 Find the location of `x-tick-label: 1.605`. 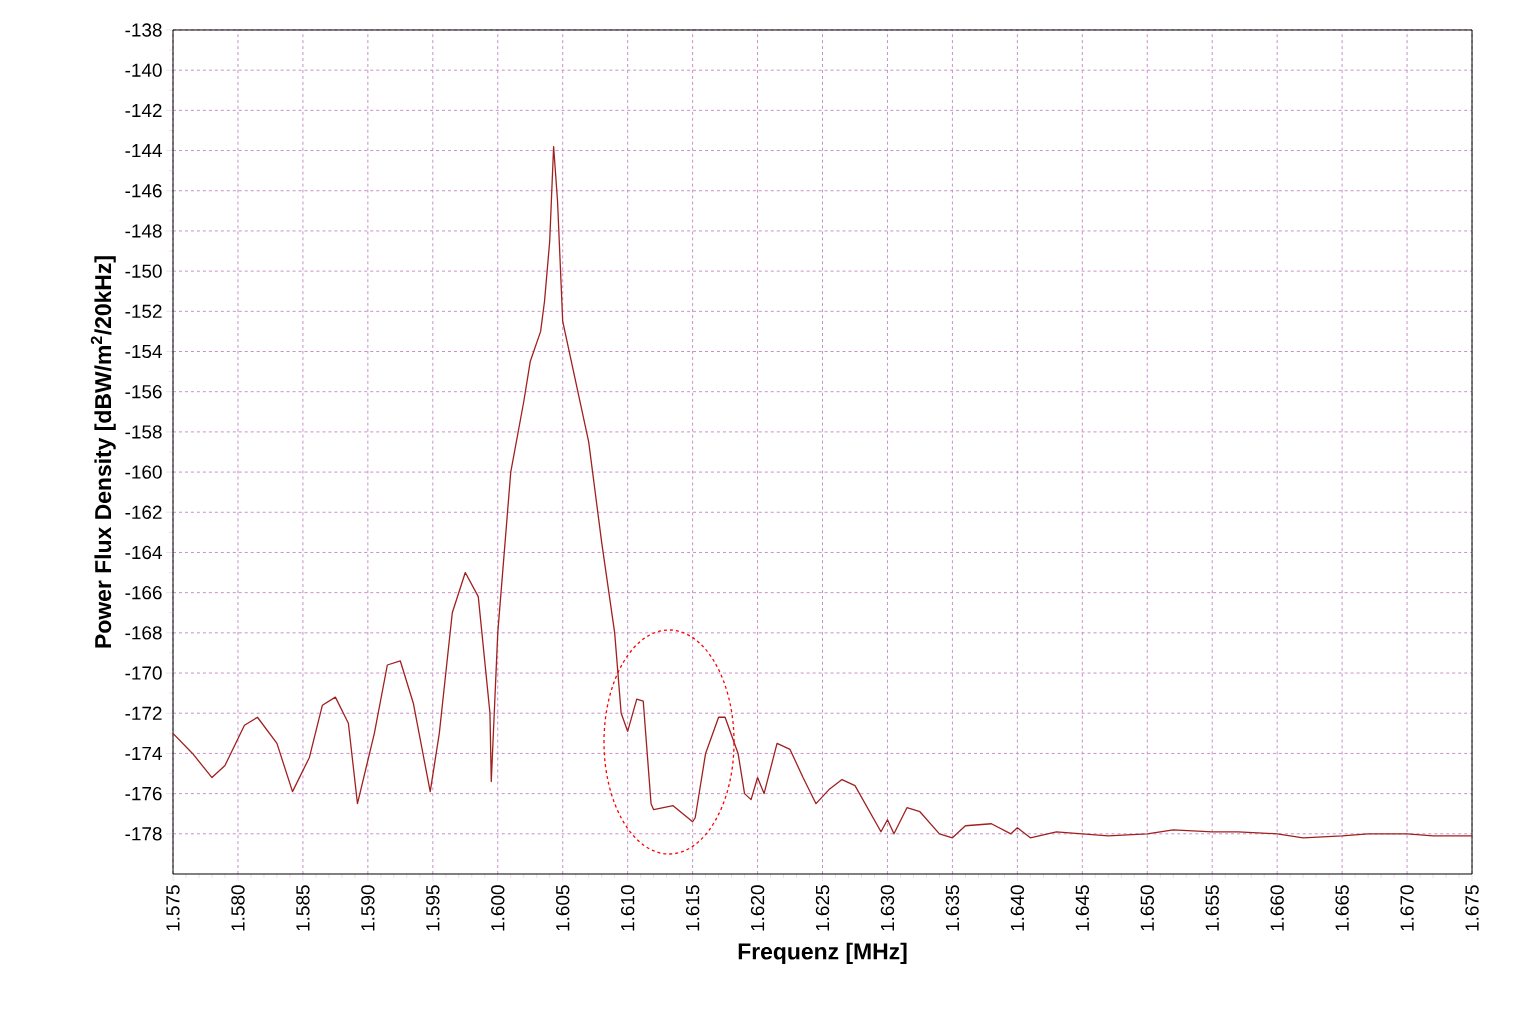

x-tick-label: 1.605 is located at coordinates (563, 908).